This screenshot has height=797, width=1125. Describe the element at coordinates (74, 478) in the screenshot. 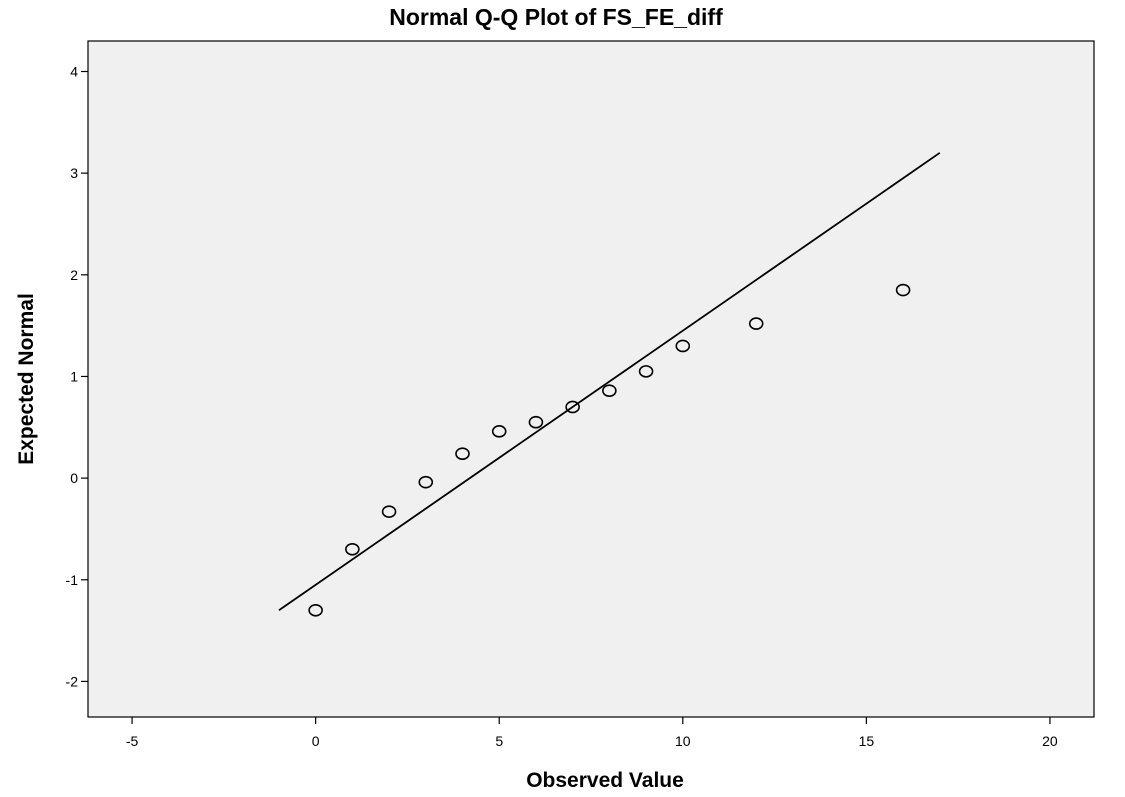

I see `y-tick-label: 0` at that location.